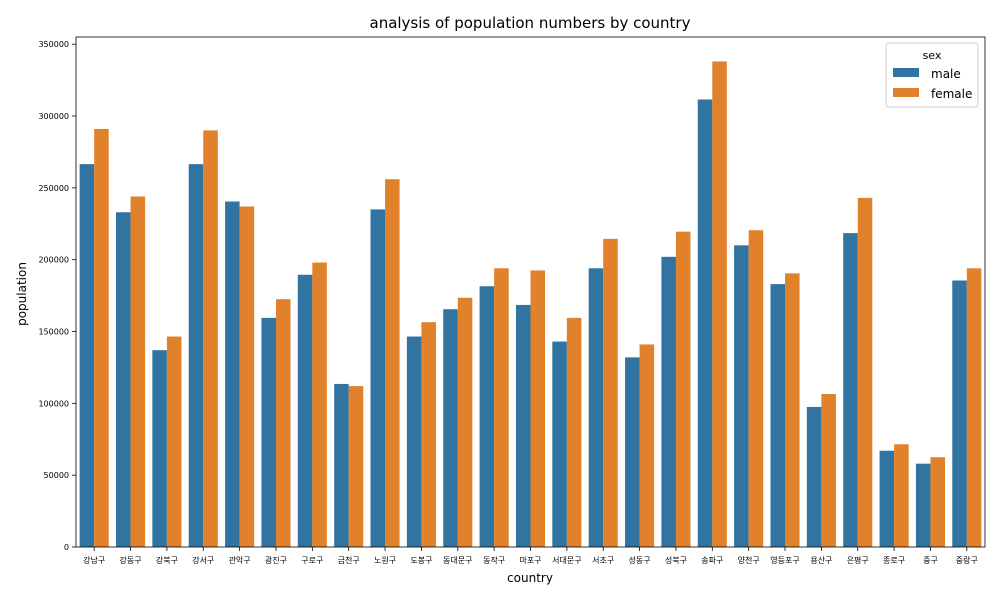 This screenshot has width=1000, height=600. Describe the element at coordinates (906, 72) in the screenshot. I see `legend-swatch-male` at that location.